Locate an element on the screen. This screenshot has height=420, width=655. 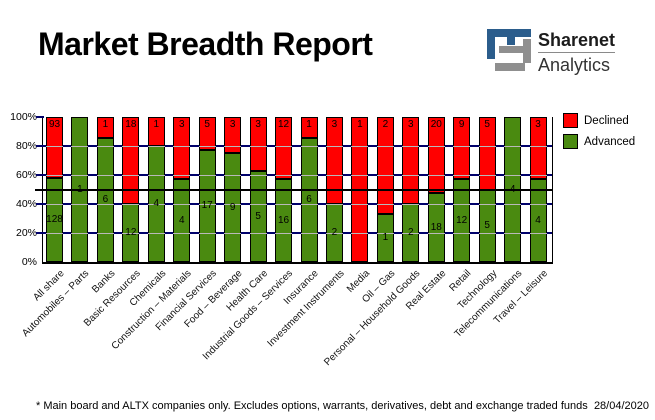
logo-brand-sub: Analytics is located at coordinates (574, 65).